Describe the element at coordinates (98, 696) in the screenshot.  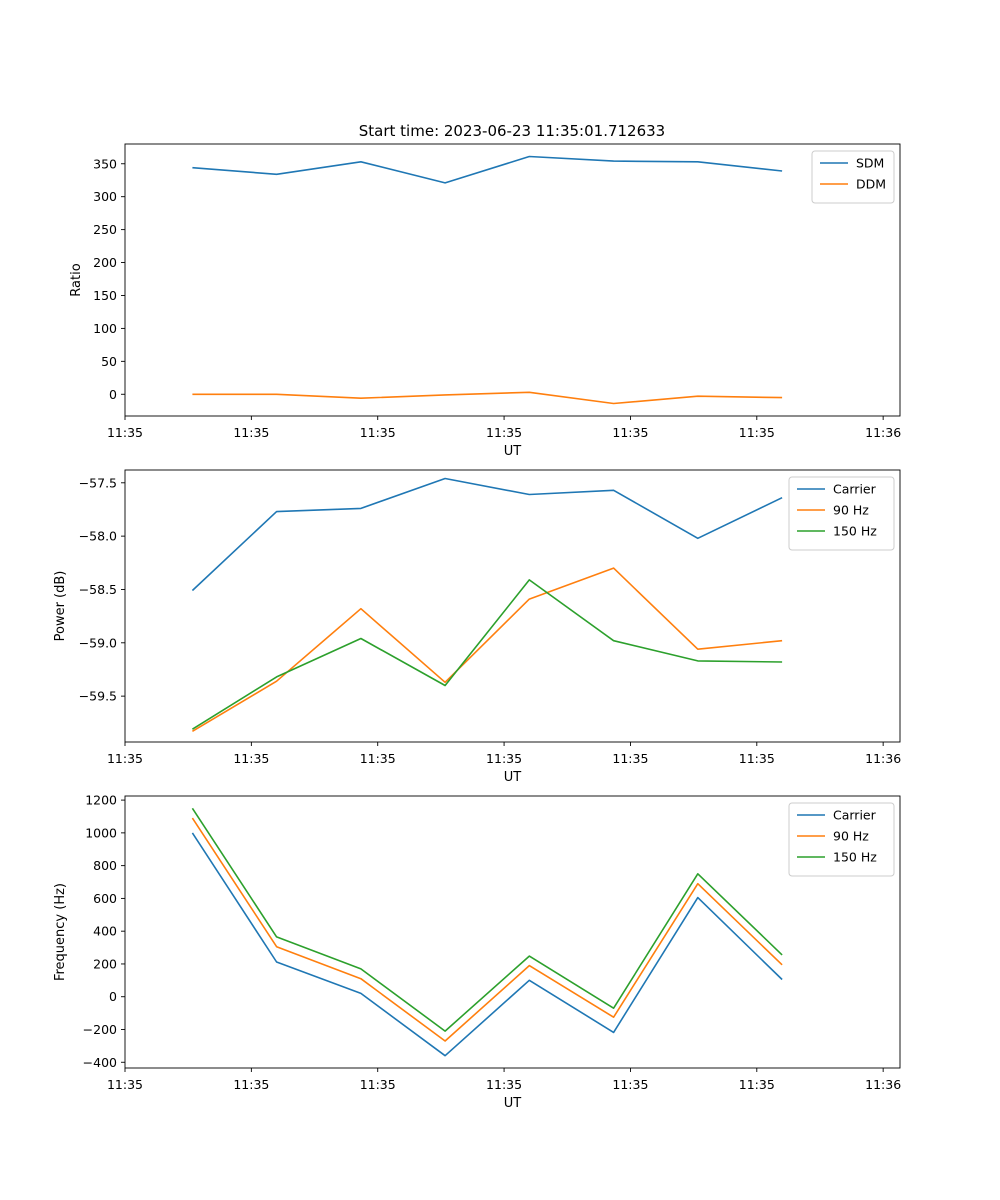
I see `y-tick-label: −59.5` at that location.